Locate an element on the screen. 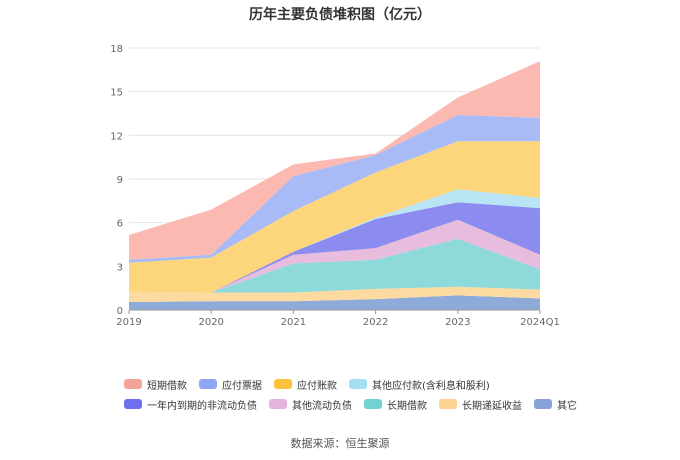 The height and width of the screenshot is (460, 680). legend-label: 应付票据 is located at coordinates (242, 386).